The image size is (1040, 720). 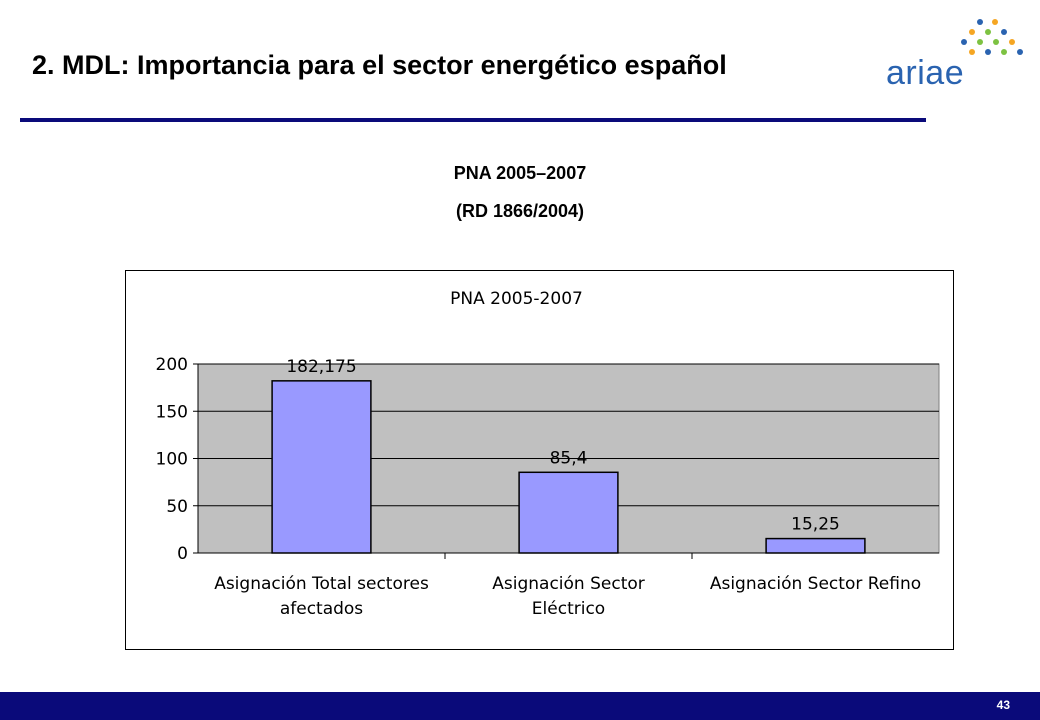 I want to click on logo-text: ariae, so click(x=925, y=73).